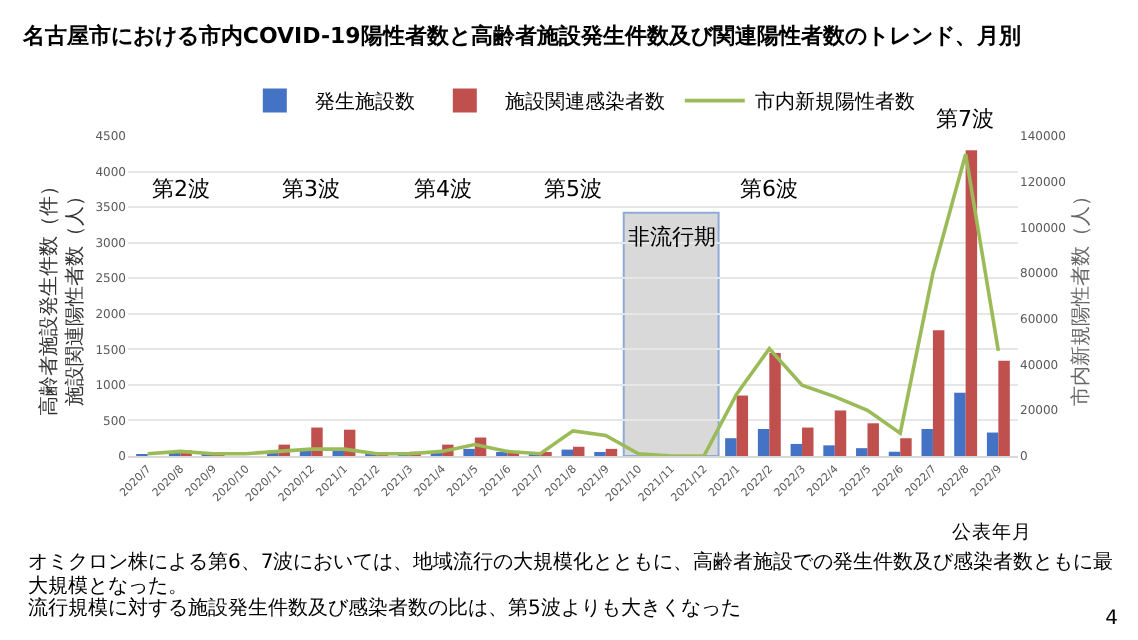  I want to click on legend-label: 市内新規陽性者数, so click(834, 102).